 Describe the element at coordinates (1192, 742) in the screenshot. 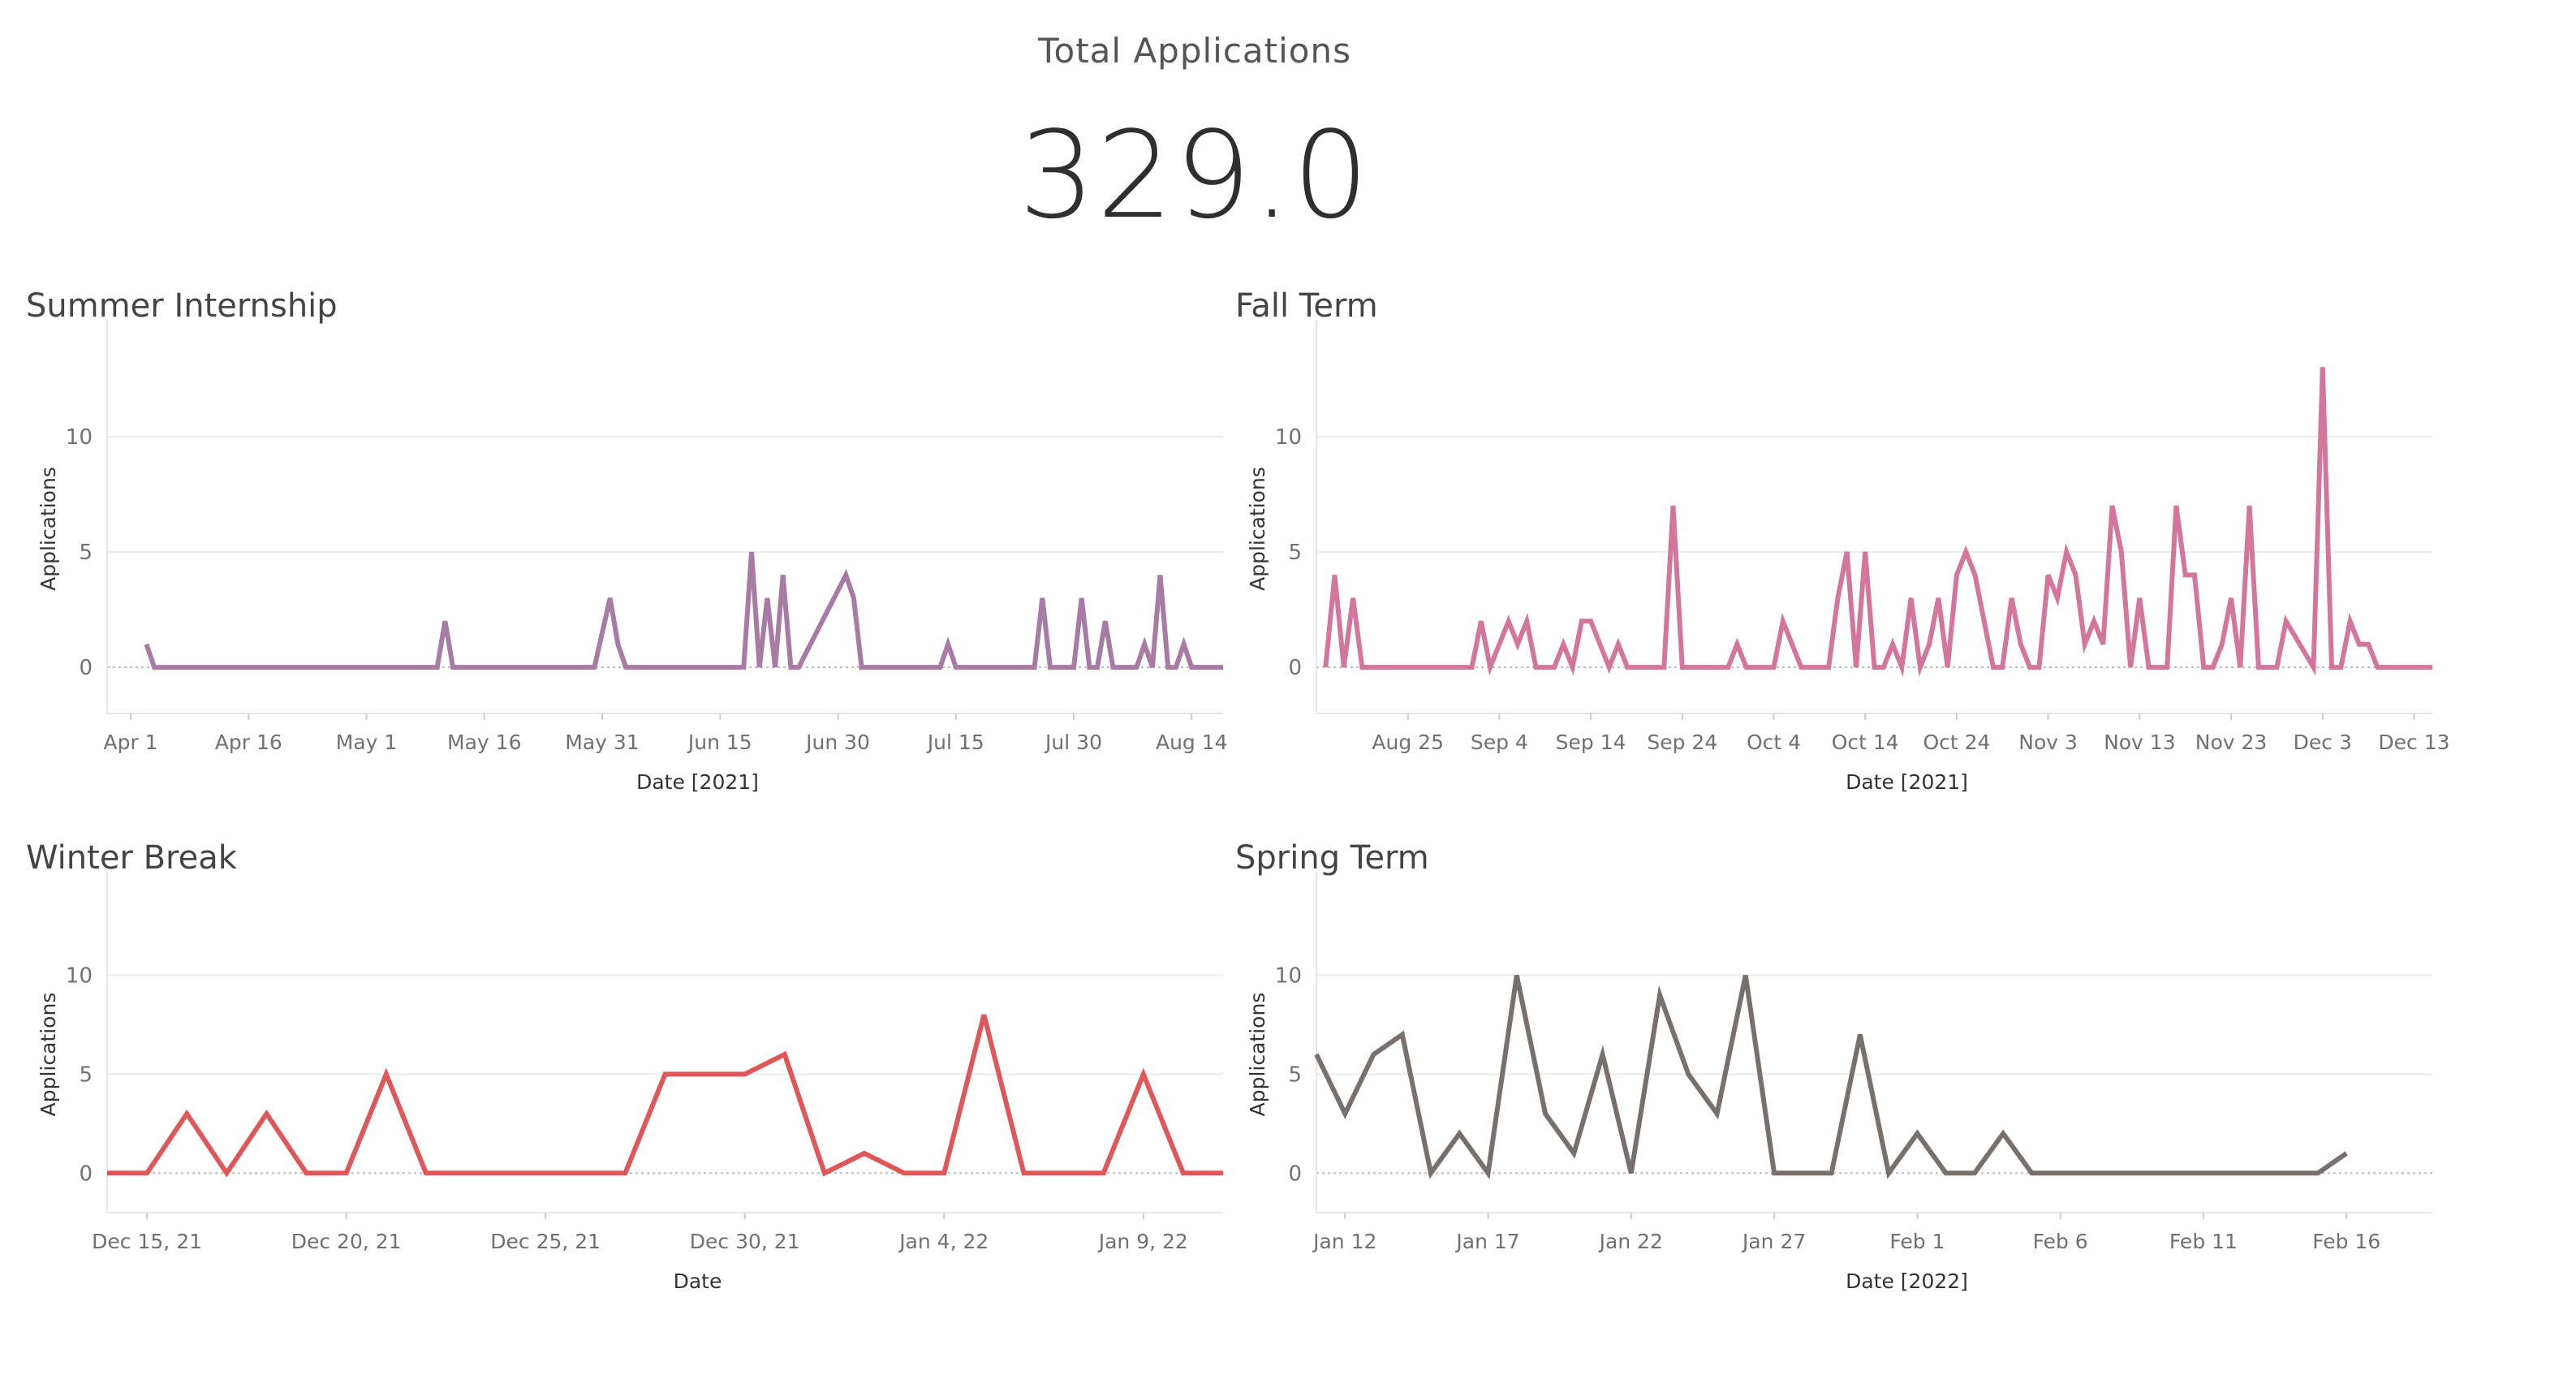

I see `x-tick-label: Aug 14` at that location.